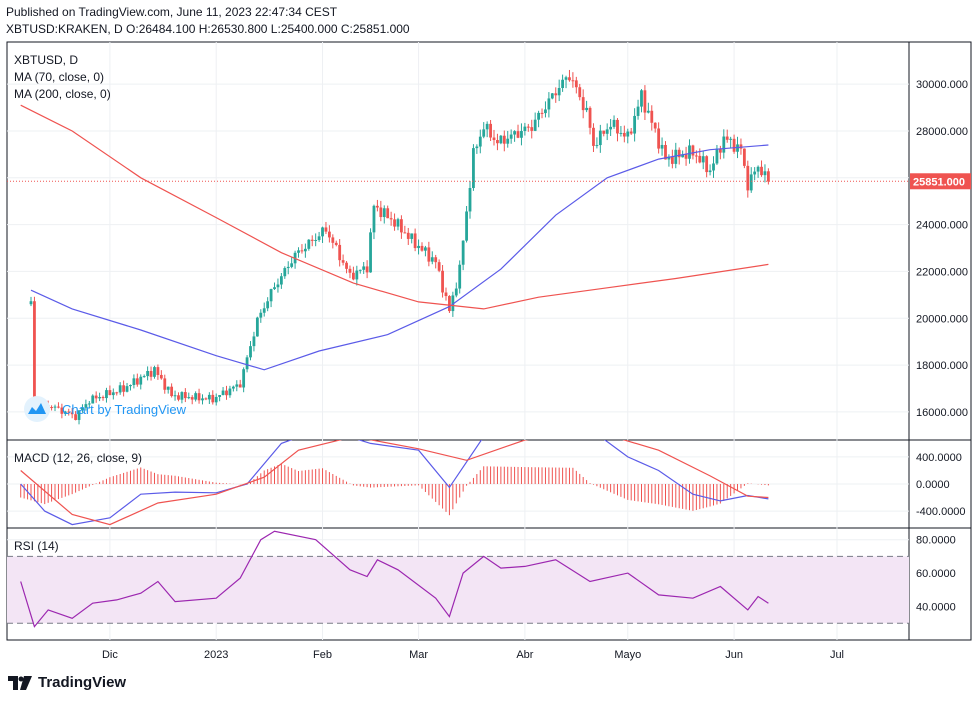  I want to click on time-tick-label: Abr, so click(524, 655).